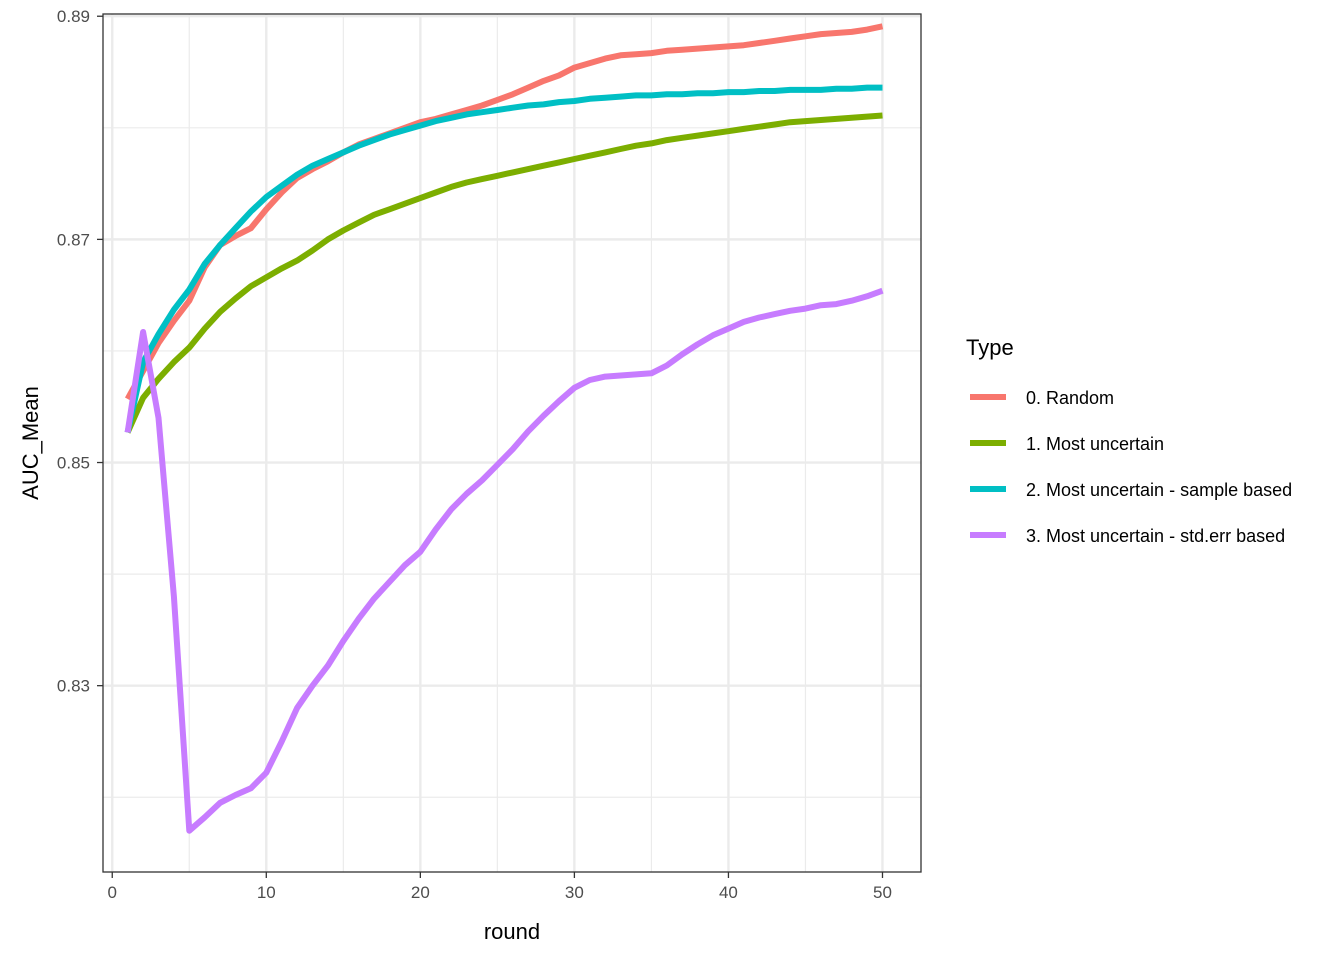 The image size is (1344, 960). Describe the element at coordinates (1095, 444) in the screenshot. I see `legend-label-1: 1. Most uncertain` at that location.